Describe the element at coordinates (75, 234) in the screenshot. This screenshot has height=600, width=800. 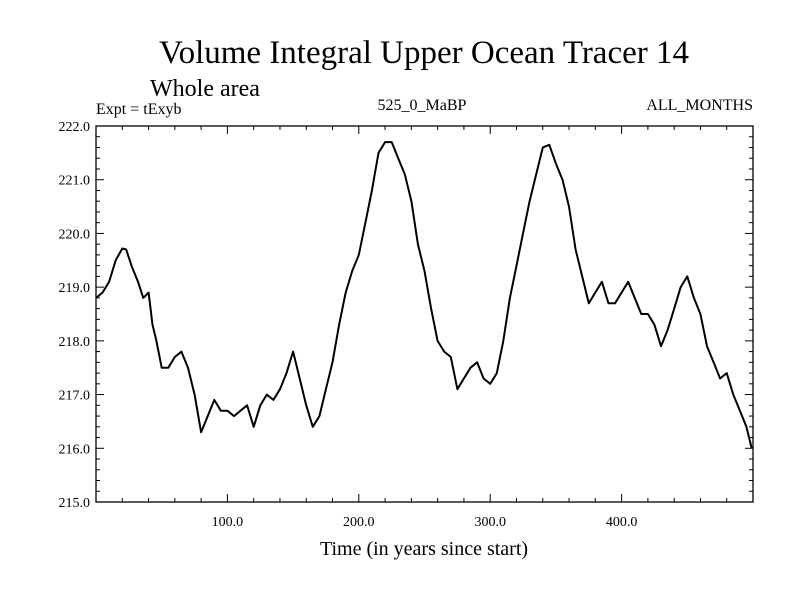
I see `y-tick-label: 220.0` at that location.